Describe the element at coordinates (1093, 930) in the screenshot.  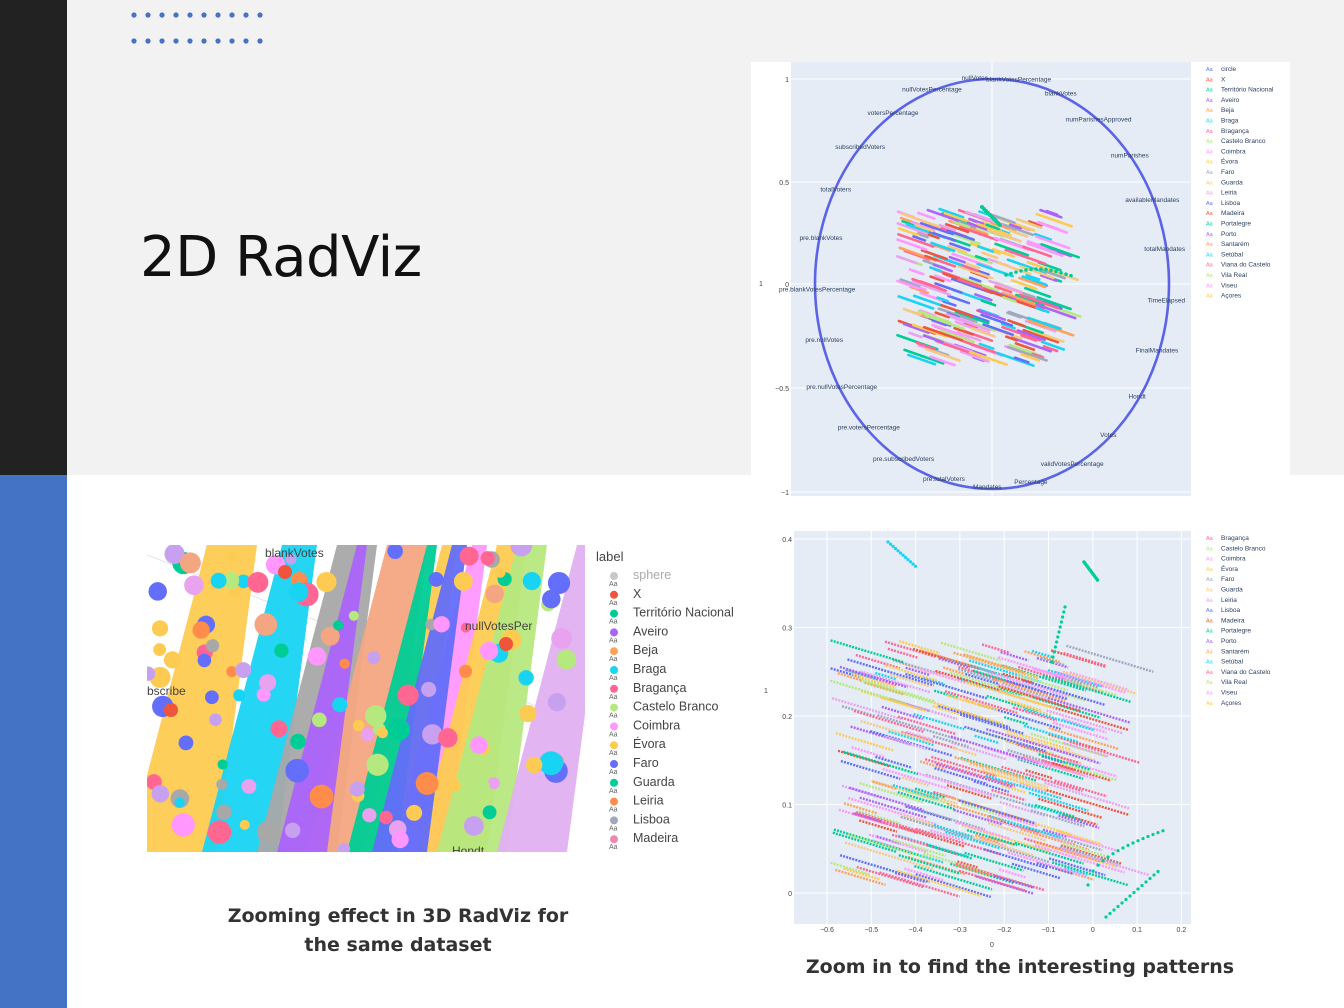
I see `x-tick-label: 0` at that location.